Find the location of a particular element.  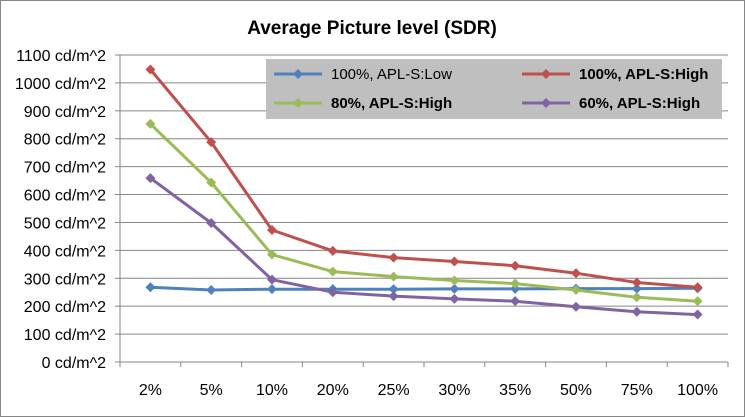

legend-entry-label: 100%, APL-S:Low is located at coordinates (391, 74).